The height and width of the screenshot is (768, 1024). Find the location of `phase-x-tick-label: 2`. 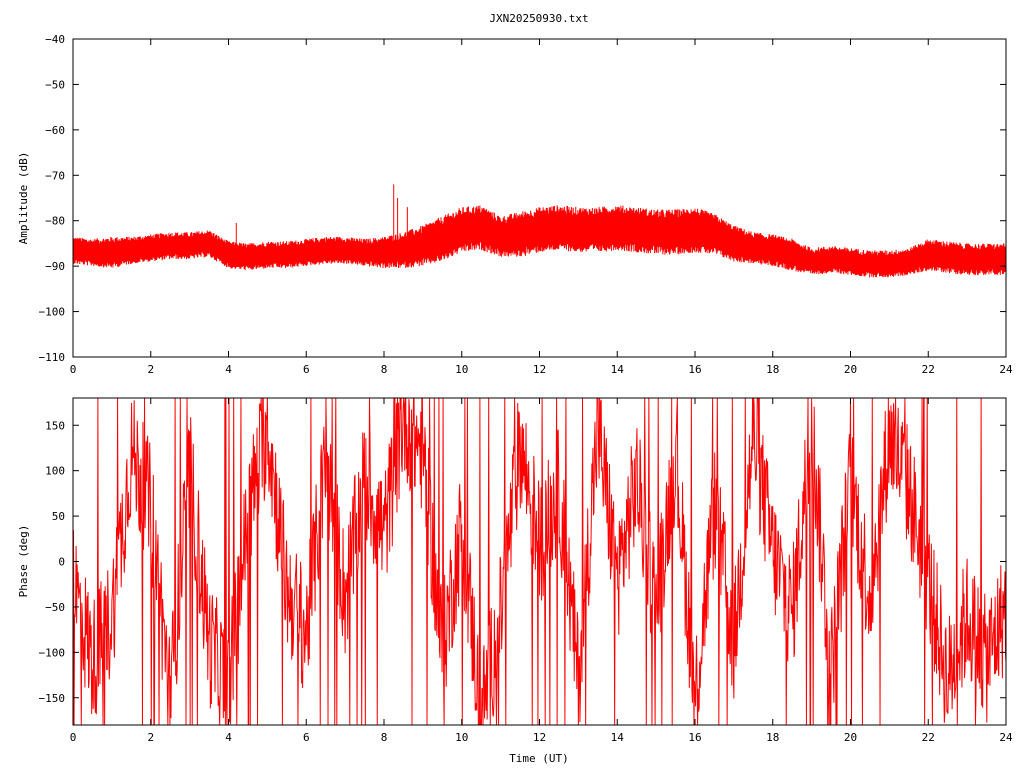

phase-x-tick-label: 2 is located at coordinates (150, 737).